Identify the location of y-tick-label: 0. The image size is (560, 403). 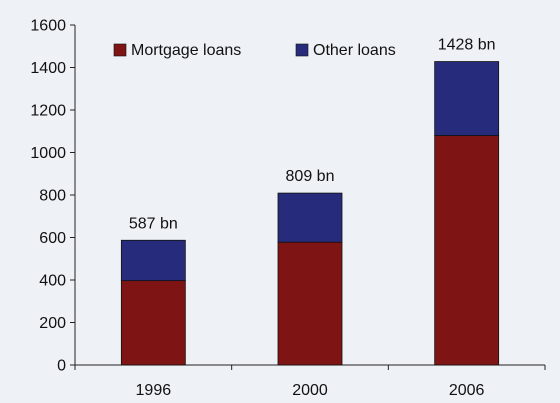
(61, 366).